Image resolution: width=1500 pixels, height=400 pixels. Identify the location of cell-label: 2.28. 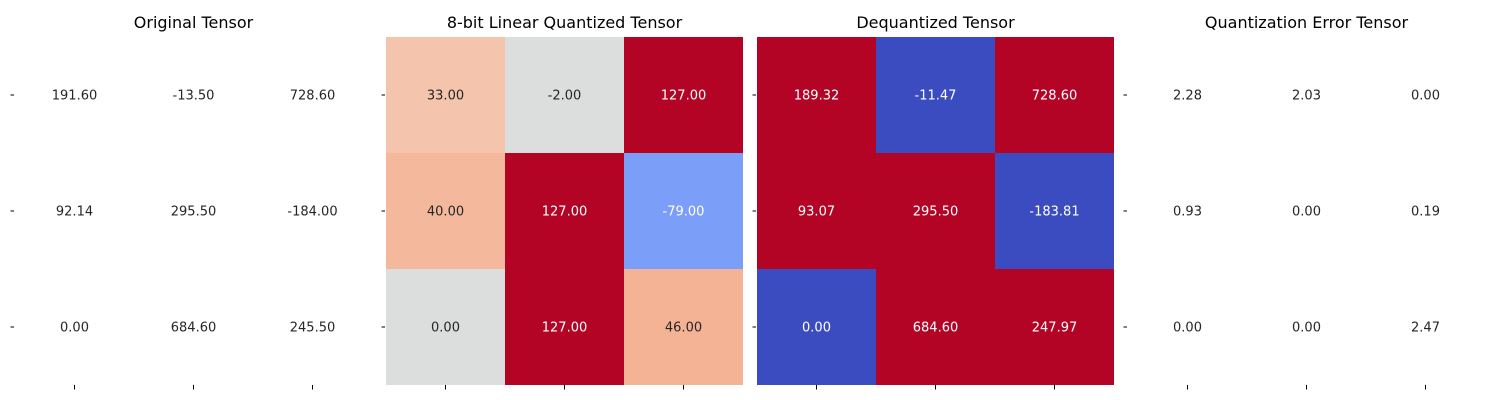
(1187, 96).